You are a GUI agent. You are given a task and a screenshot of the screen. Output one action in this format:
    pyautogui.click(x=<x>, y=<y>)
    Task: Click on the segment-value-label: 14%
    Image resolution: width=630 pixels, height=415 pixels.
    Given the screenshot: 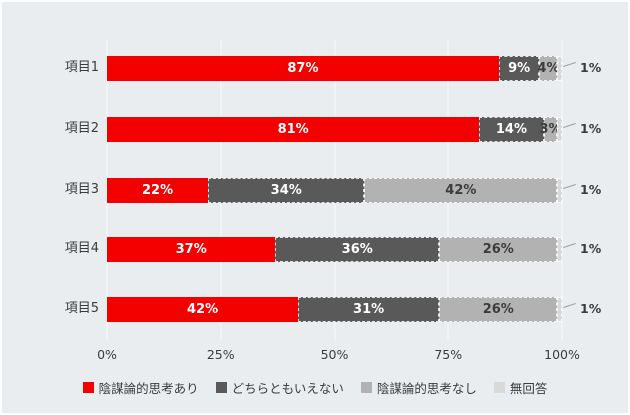 What is the action you would take?
    pyautogui.click(x=511, y=129)
    